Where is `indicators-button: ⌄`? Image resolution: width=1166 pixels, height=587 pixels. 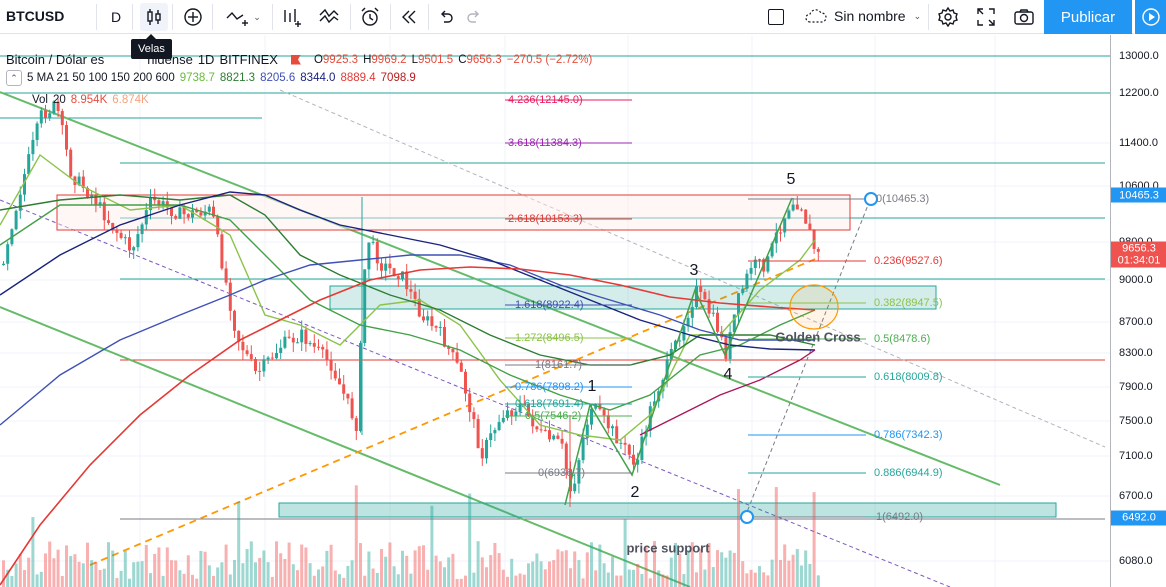
indicators-button: ⌄ is located at coordinates (243, 17).